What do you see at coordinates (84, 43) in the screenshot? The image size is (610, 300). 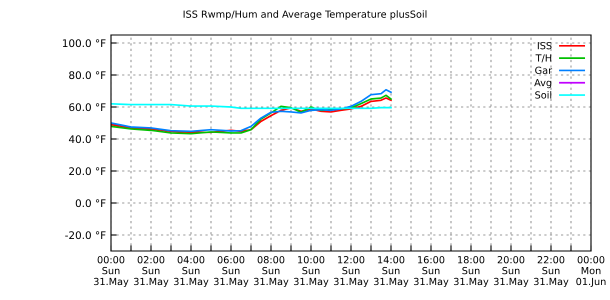 I see `y-tick-label: 100.0 °F` at bounding box center [84, 43].